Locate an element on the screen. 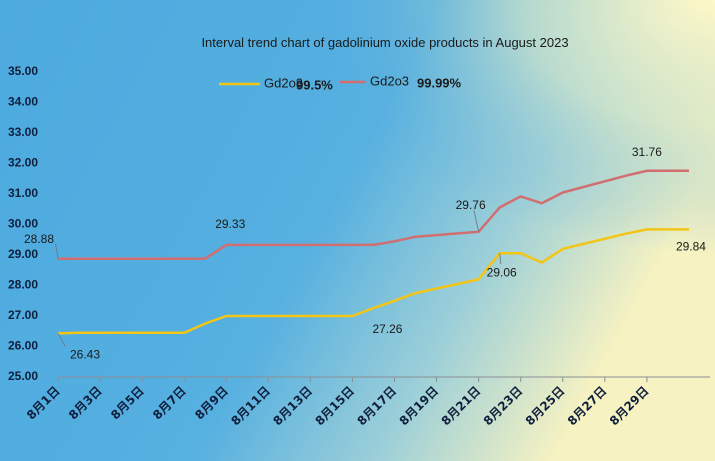  data-label: 29.84 is located at coordinates (691, 247).